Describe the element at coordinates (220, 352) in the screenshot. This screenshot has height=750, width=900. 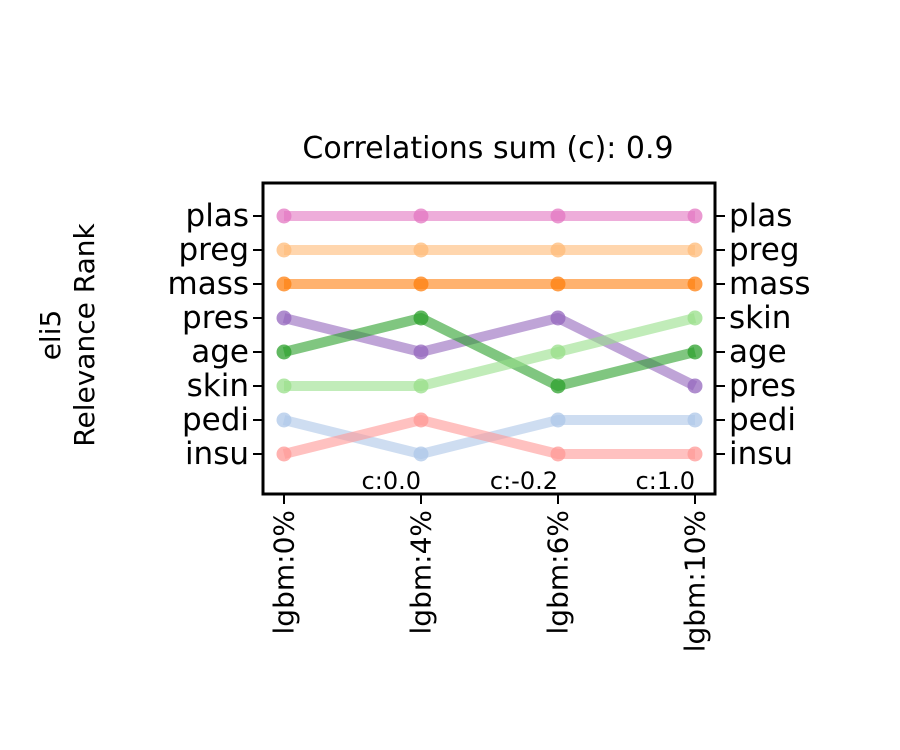
I see `left-rank-label-5: age` at that location.